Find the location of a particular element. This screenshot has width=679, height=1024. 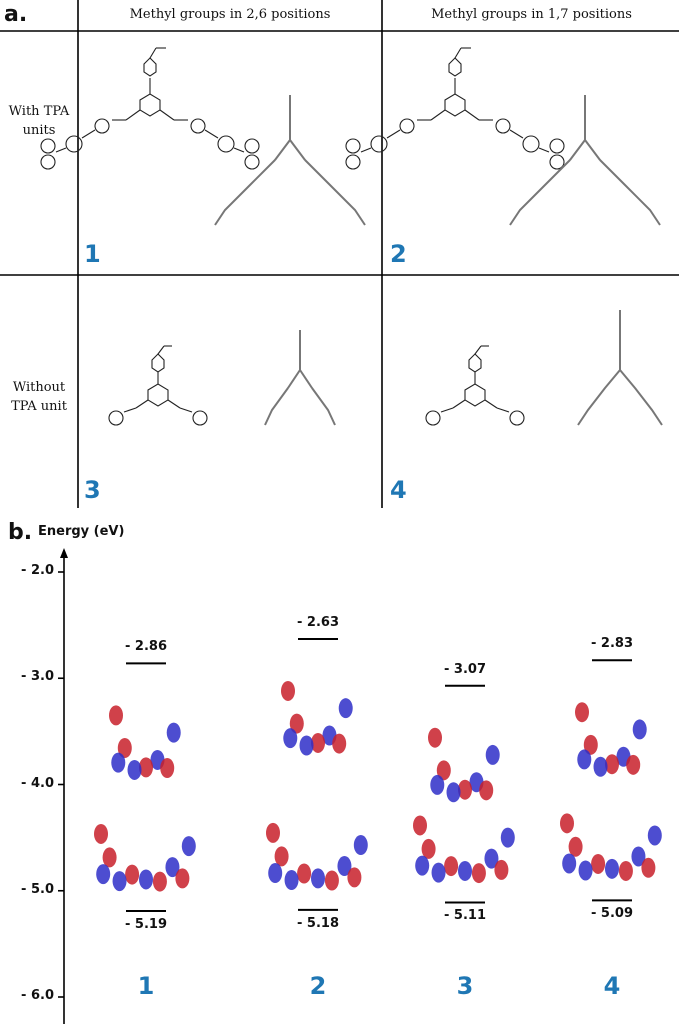

molecule-number-1: 1 is located at coordinates (146, 986).